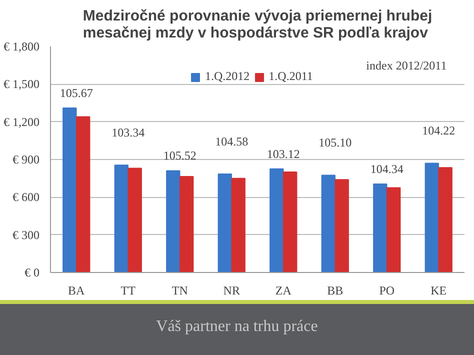 The image size is (474, 355). What do you see at coordinates (335, 291) in the screenshot?
I see `x-tick-label: BB` at bounding box center [335, 291].